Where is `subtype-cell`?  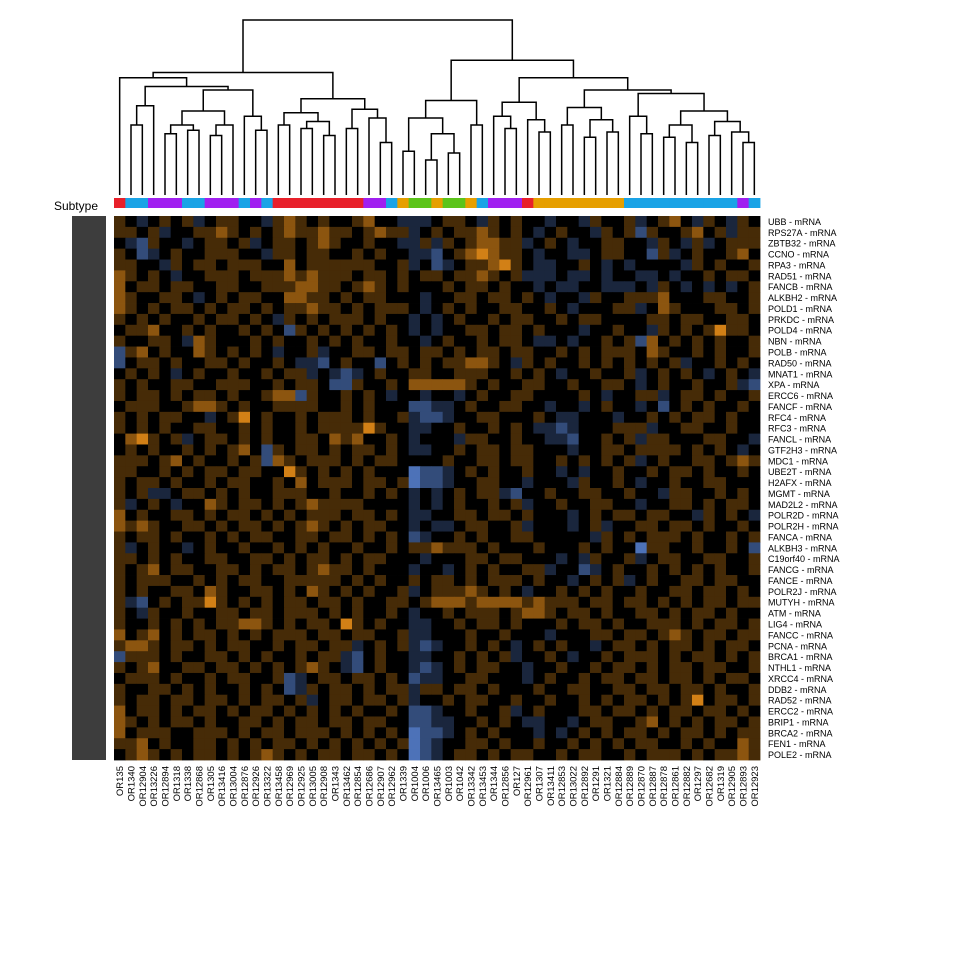
subtype-cell is located at coordinates (222, 203).